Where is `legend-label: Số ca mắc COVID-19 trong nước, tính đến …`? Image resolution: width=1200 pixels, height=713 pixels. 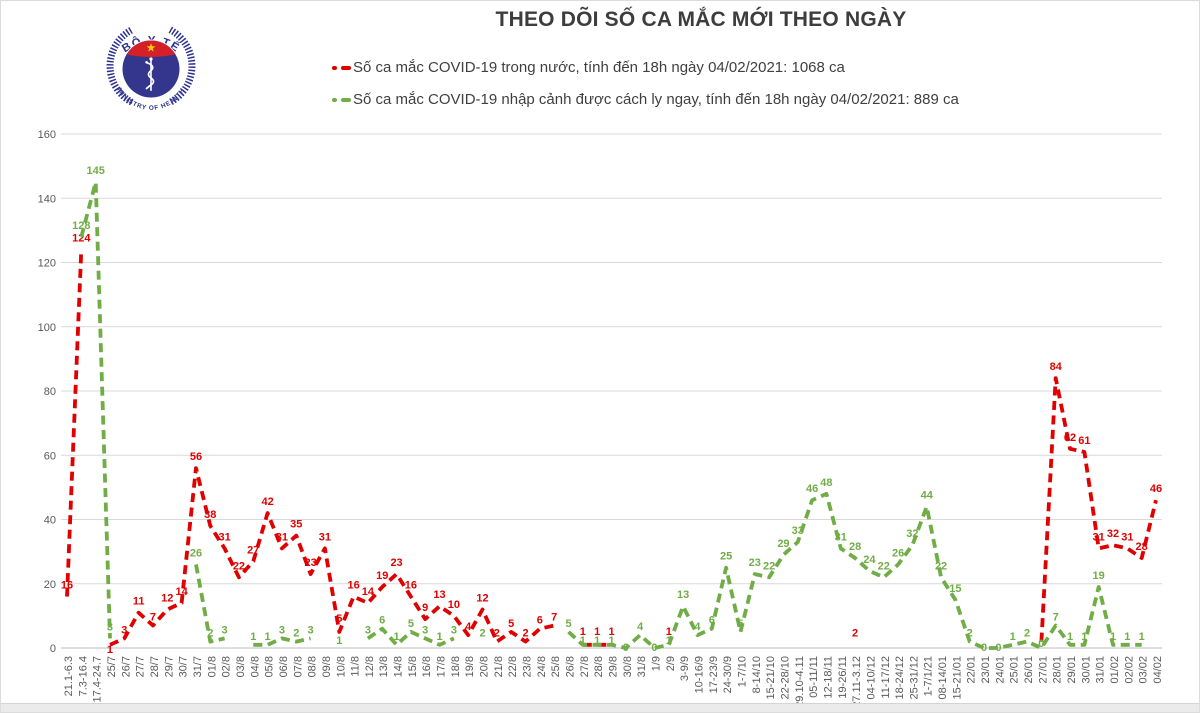 legend-label: Số ca mắc COVID-19 trong nước, tính đến … is located at coordinates (599, 67).